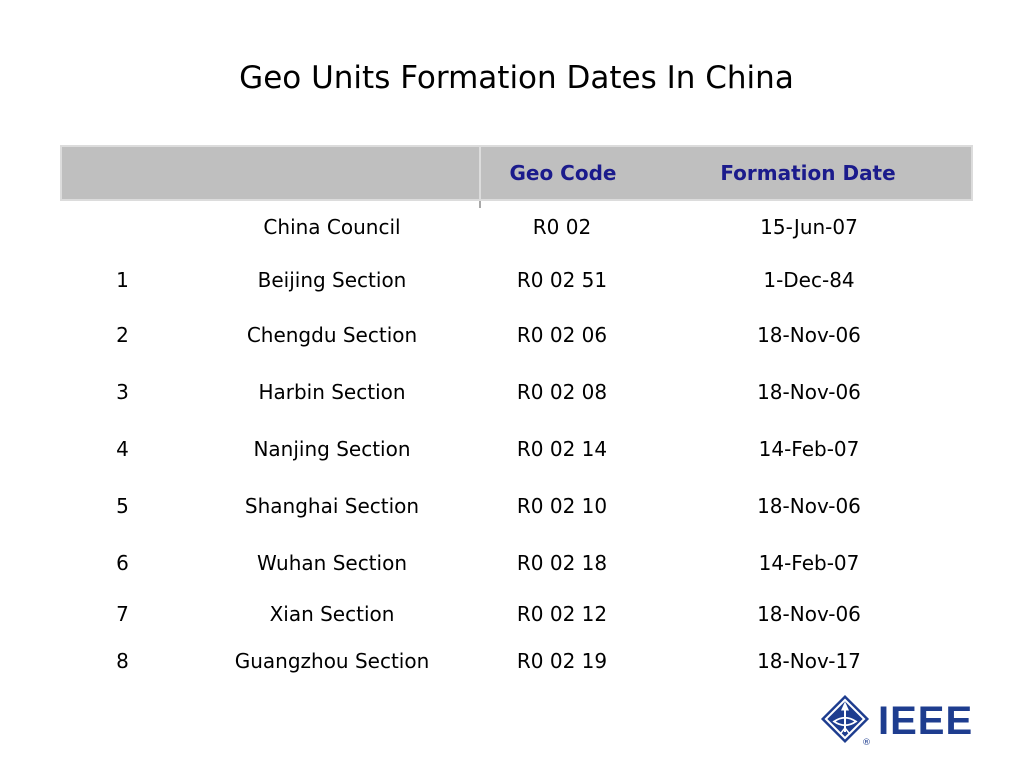 The width and height of the screenshot is (1024, 768). I want to click on geo-code-cell: R0 02 08, so click(562, 391).